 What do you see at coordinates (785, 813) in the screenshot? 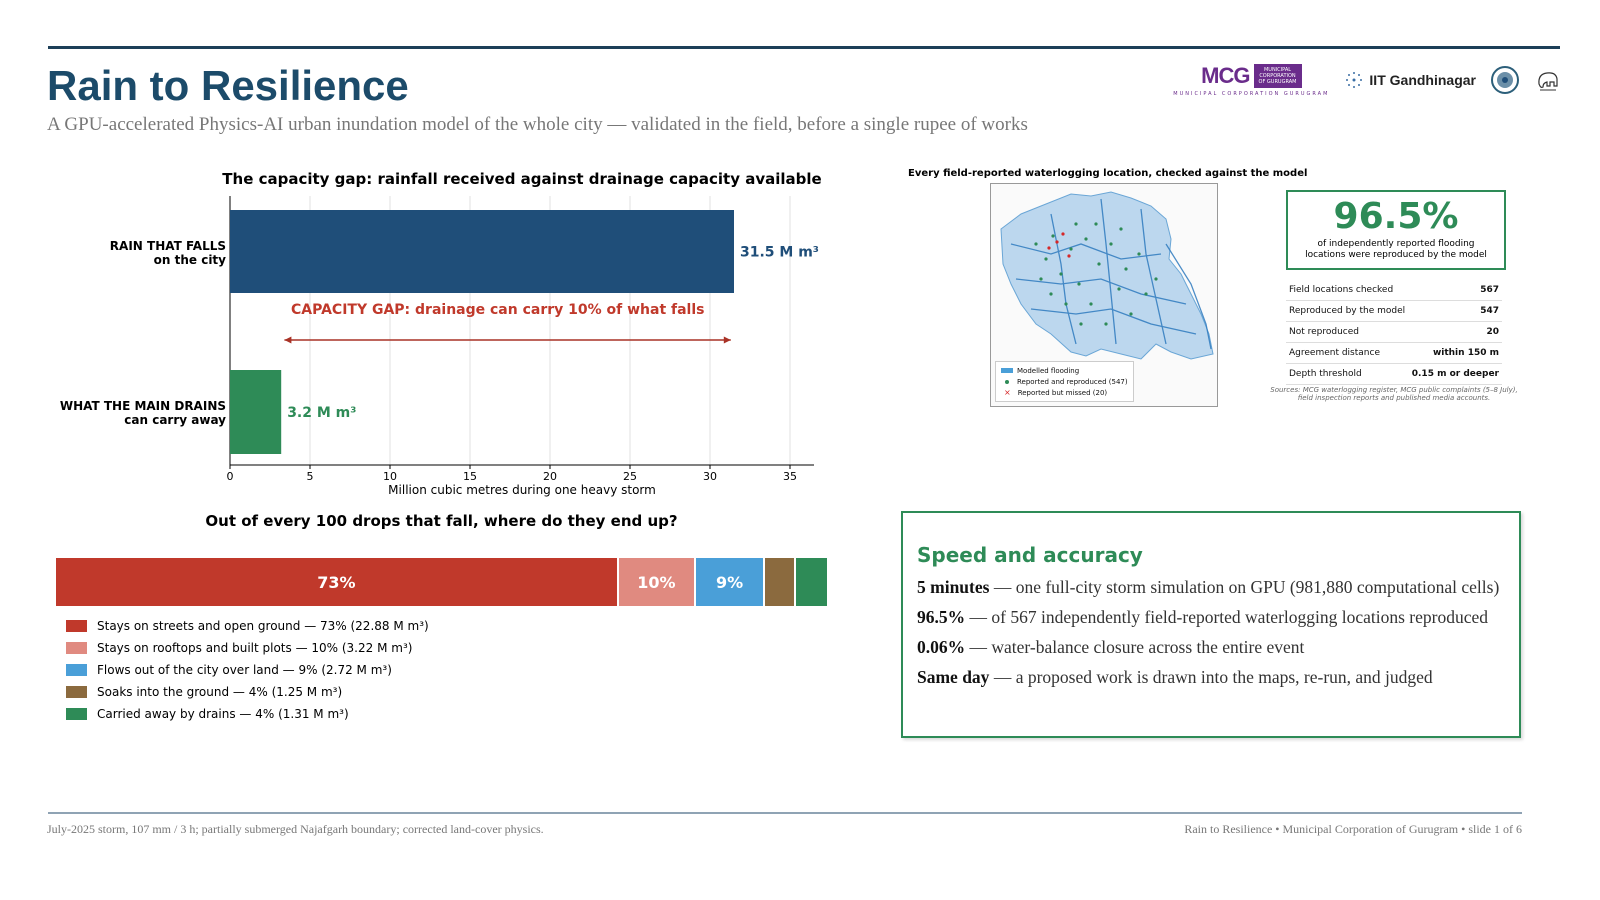
I see `bottom-rule` at bounding box center [785, 813].